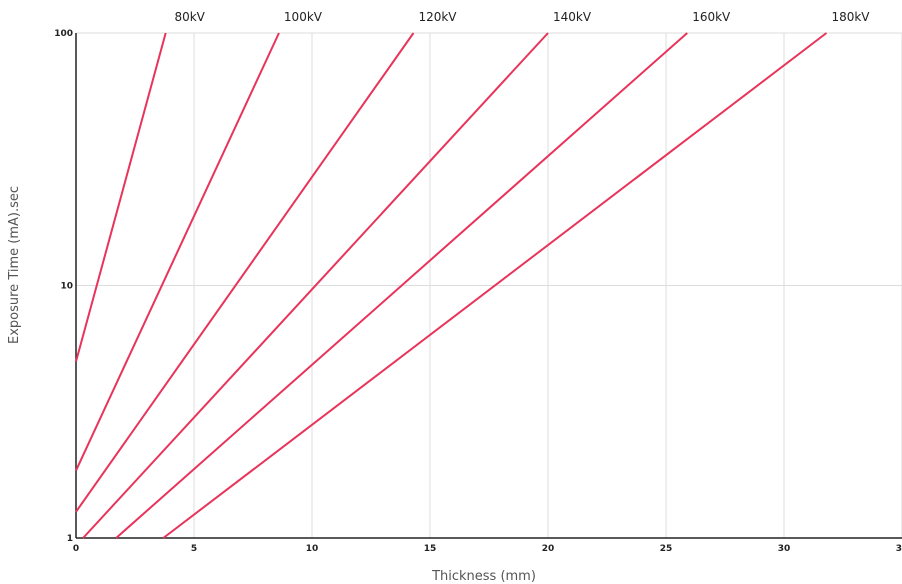  I want to click on x-tick-label: 30, so click(784, 549).